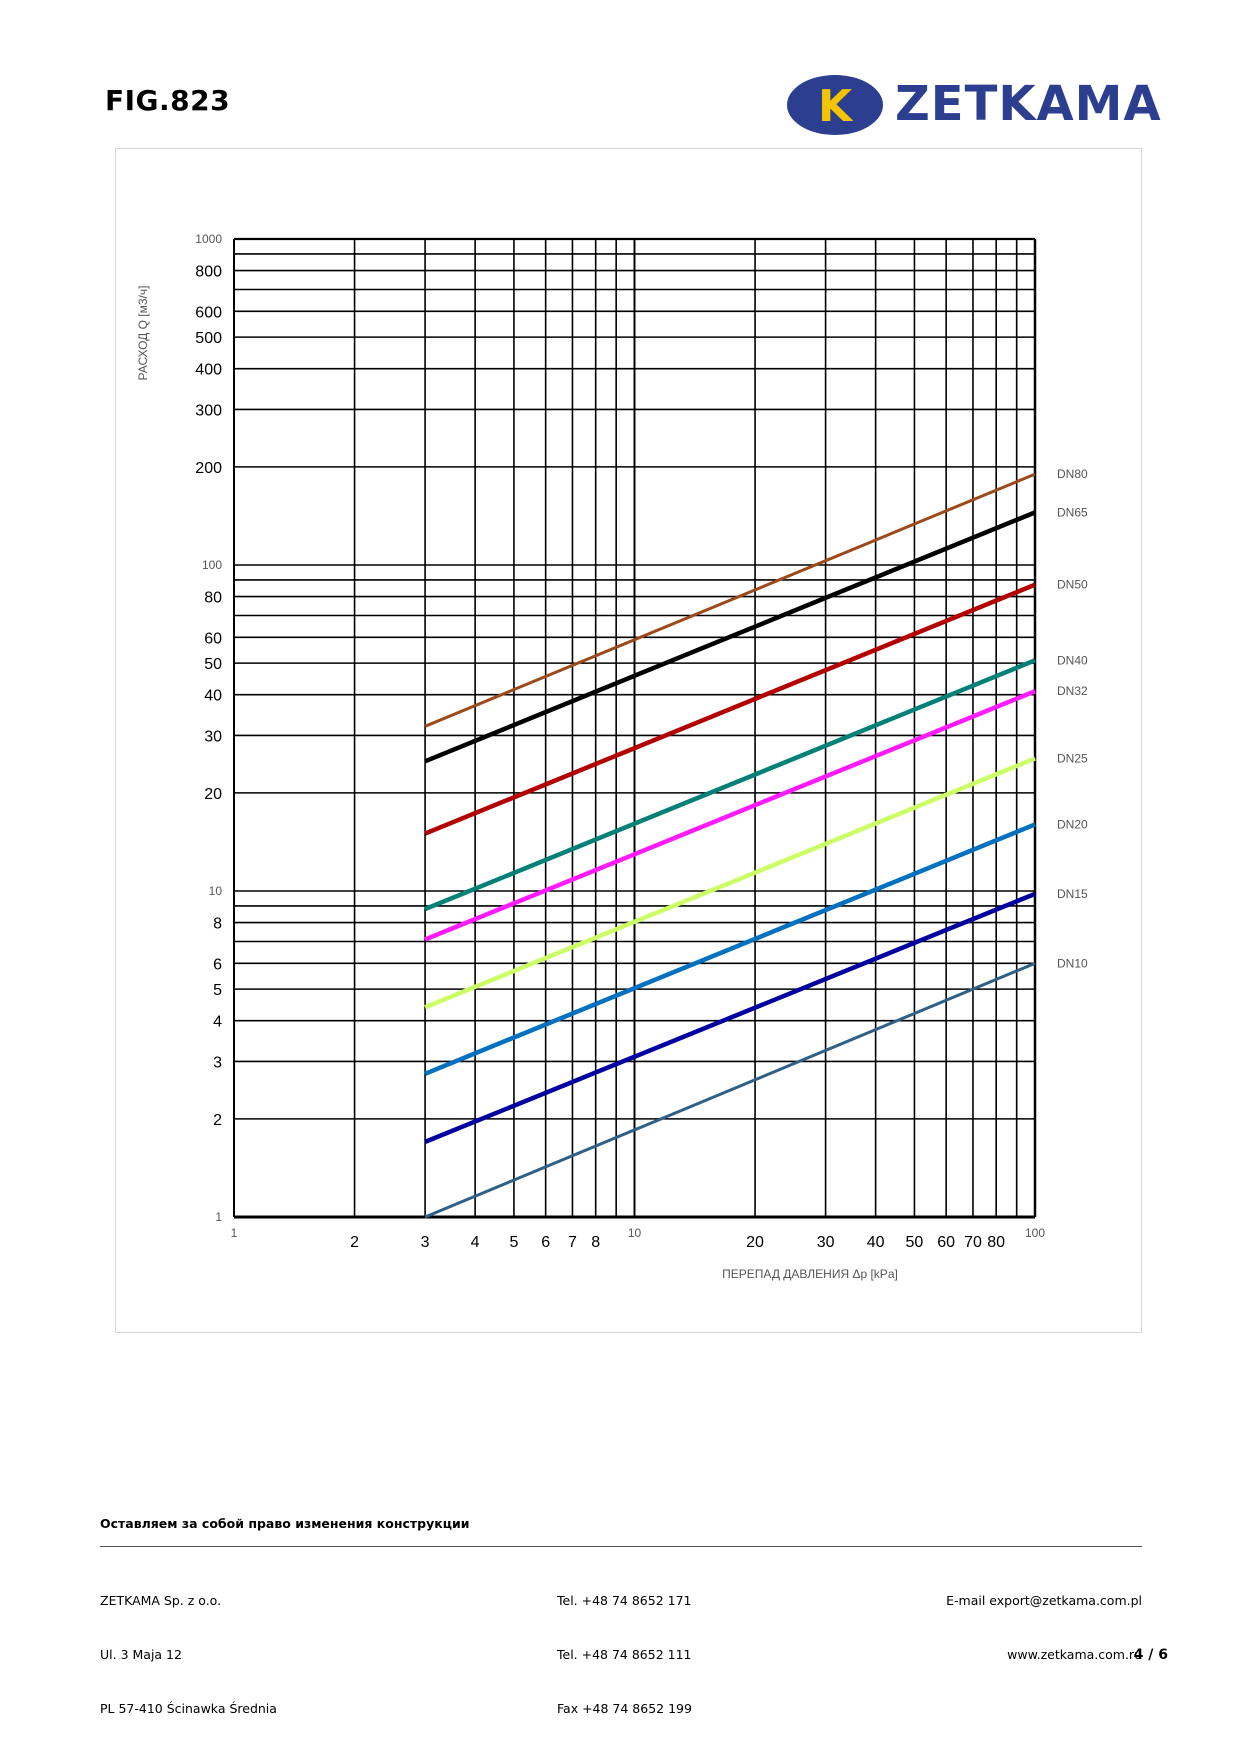  What do you see at coordinates (996, 1242) in the screenshot?
I see `x-tick-label: 80` at bounding box center [996, 1242].